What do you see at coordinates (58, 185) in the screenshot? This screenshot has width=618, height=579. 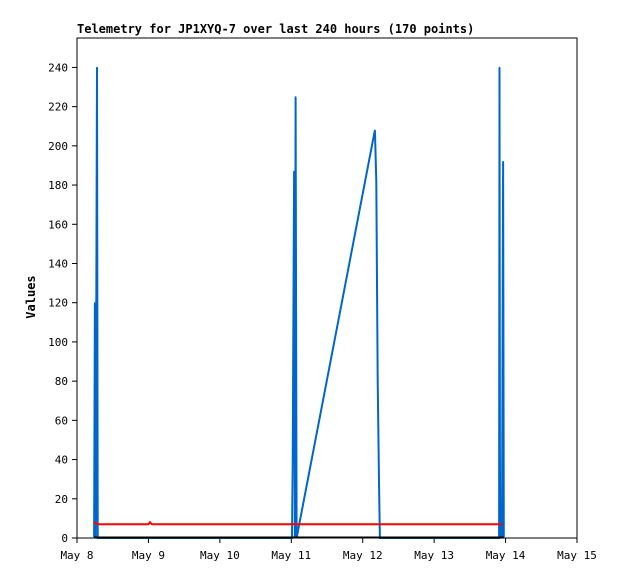 I see `y-tick-label: 180` at bounding box center [58, 185].